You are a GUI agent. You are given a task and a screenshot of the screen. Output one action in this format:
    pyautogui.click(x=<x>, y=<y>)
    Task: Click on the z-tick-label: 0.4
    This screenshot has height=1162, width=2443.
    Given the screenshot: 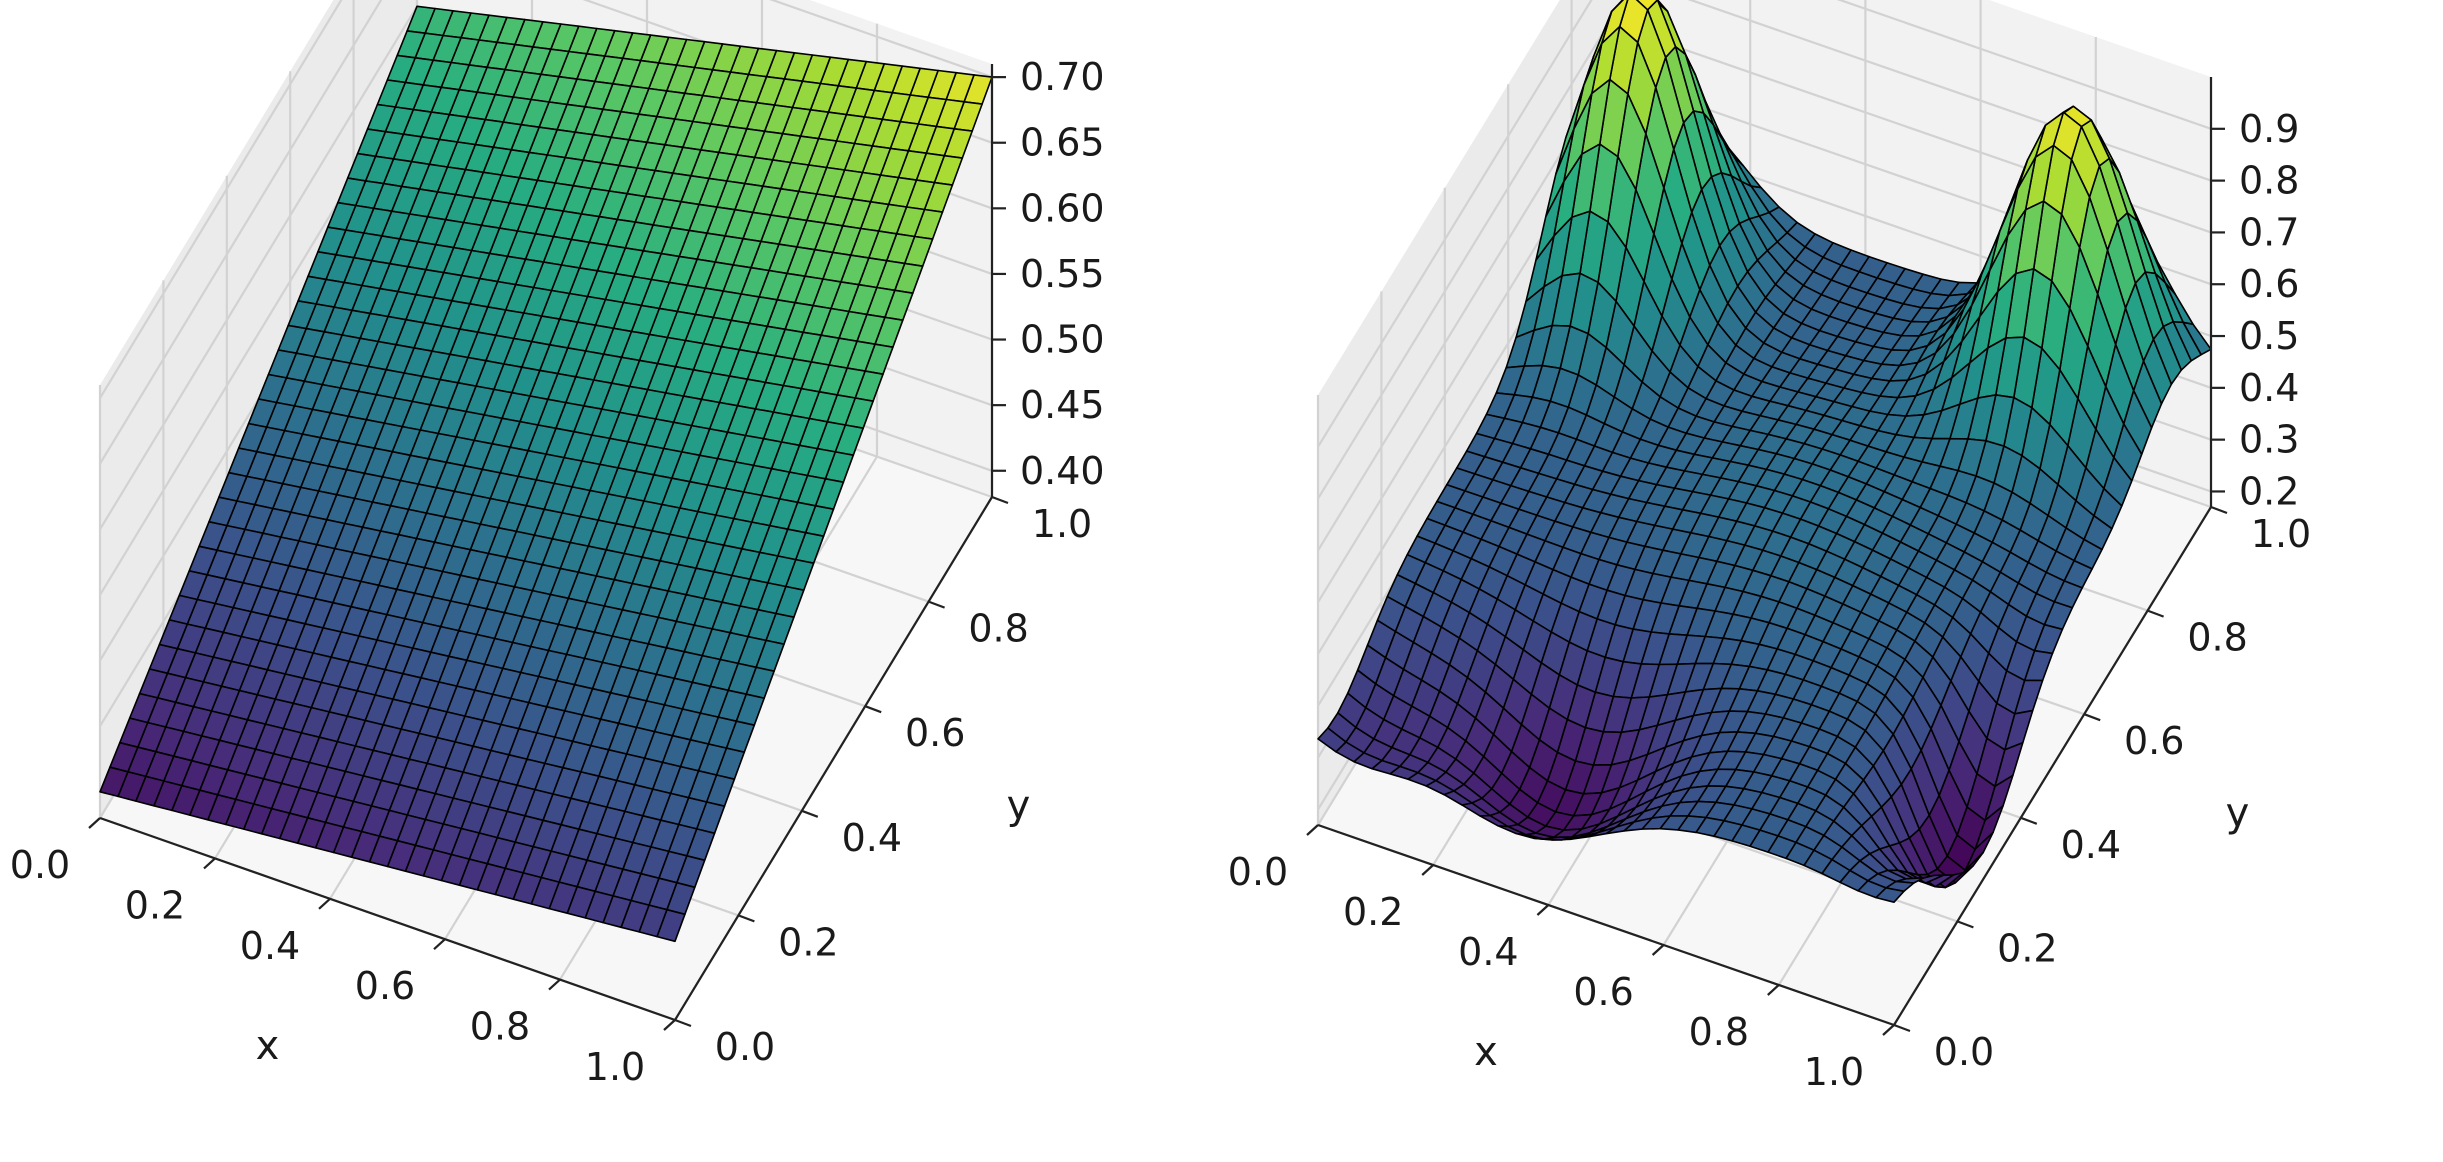 What is the action you would take?
    pyautogui.click(x=2269, y=388)
    